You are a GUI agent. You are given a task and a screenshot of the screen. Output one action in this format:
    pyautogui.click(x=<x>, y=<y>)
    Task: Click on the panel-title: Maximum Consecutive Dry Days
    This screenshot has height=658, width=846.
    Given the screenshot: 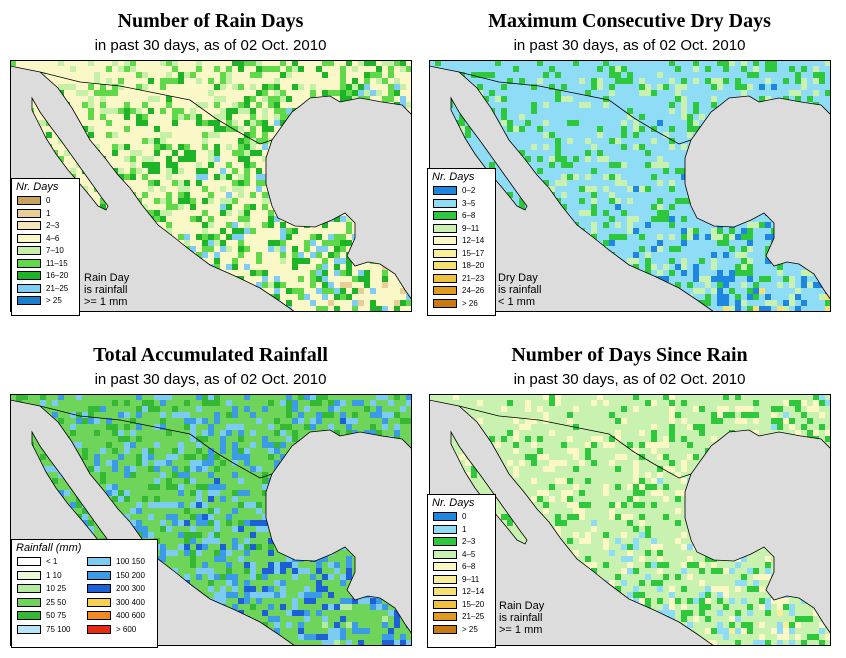 What is the action you would take?
    pyautogui.click(x=629, y=21)
    